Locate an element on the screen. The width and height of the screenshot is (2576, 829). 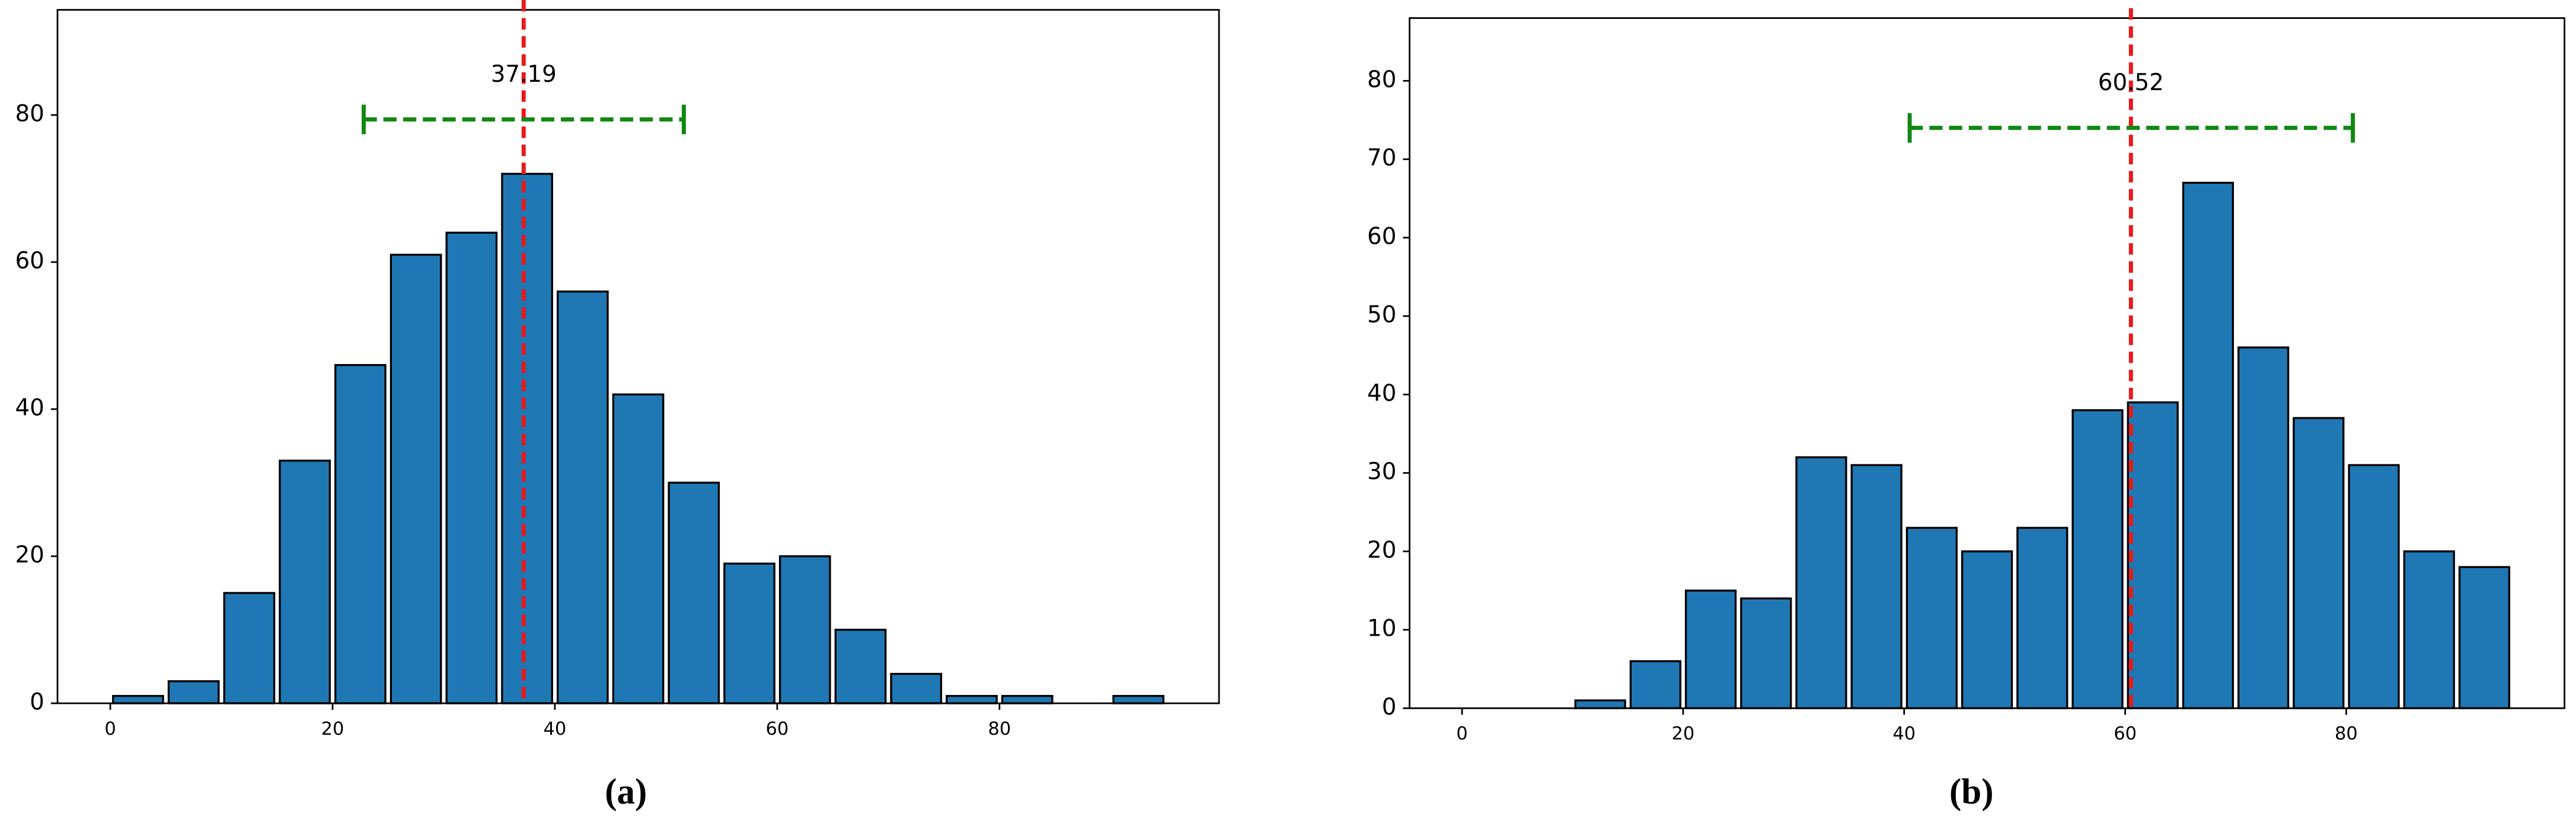
mean-label: 37.19 is located at coordinates (524, 74).